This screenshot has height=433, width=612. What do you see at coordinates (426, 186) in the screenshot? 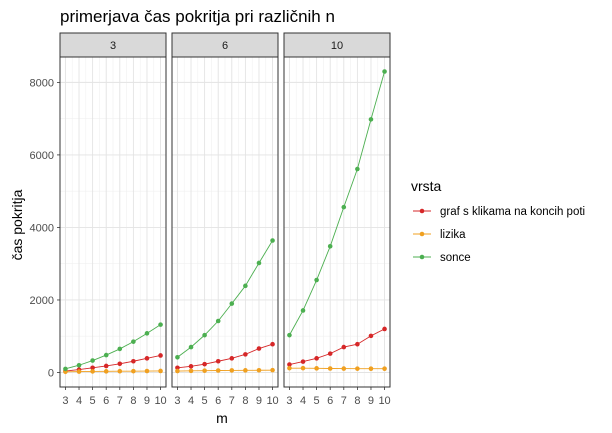
I see `legend-title: vrsta` at bounding box center [426, 186].